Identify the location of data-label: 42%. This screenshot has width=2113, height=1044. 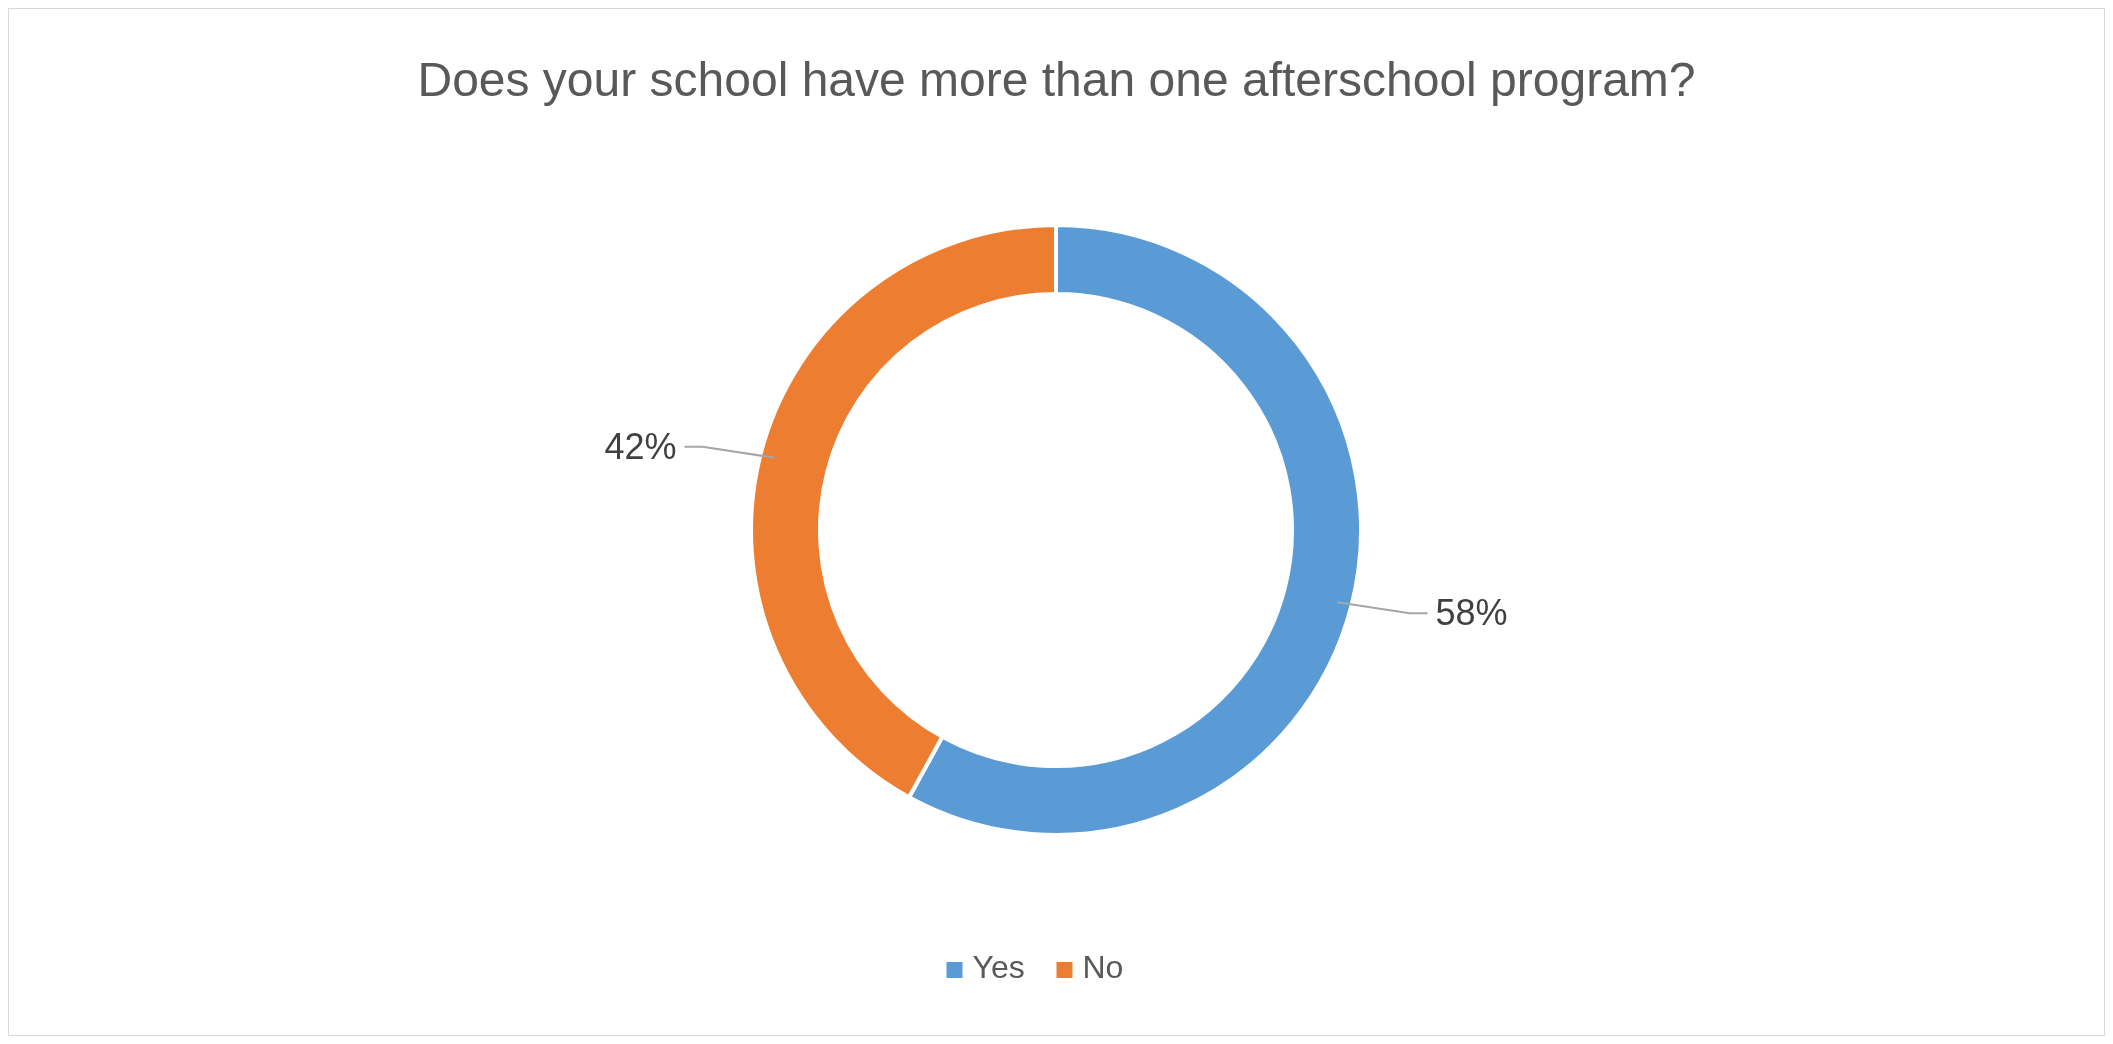
(640, 446).